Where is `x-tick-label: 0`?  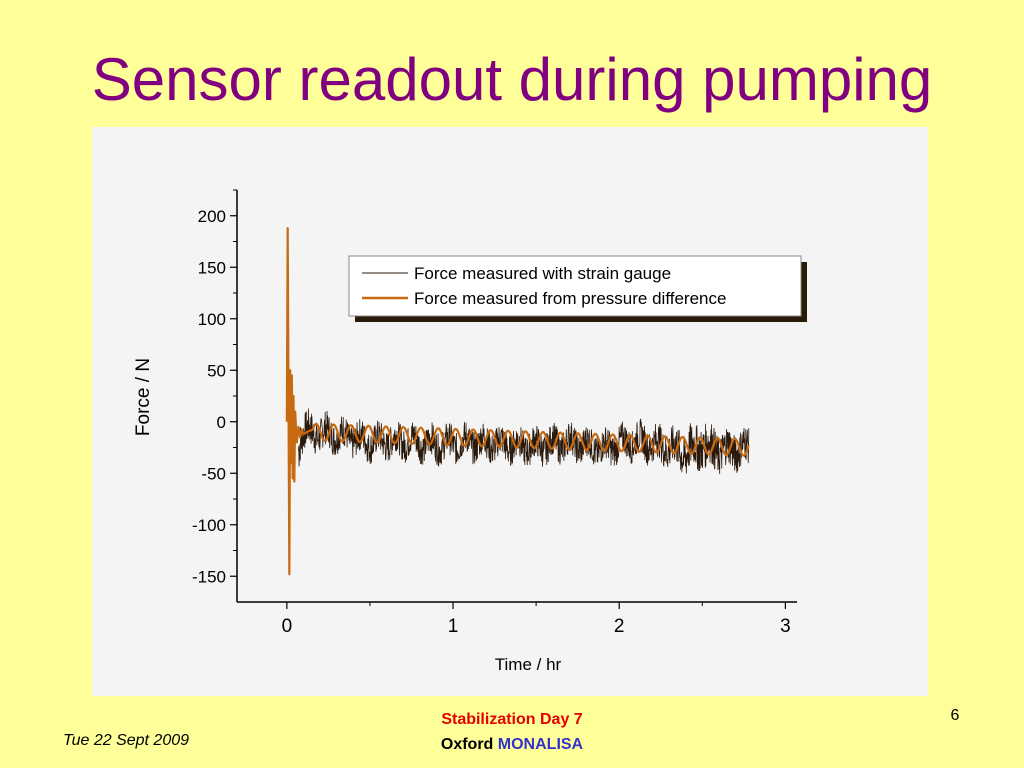 x-tick-label: 0 is located at coordinates (287, 626).